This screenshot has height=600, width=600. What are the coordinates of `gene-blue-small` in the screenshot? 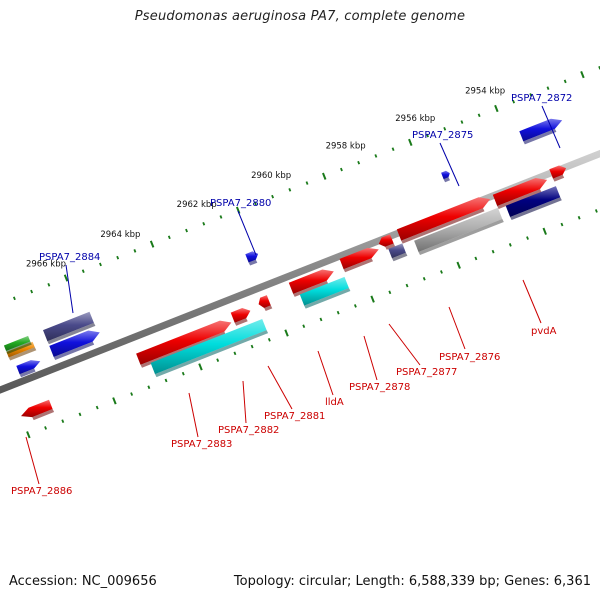 It's located at (28, 369).